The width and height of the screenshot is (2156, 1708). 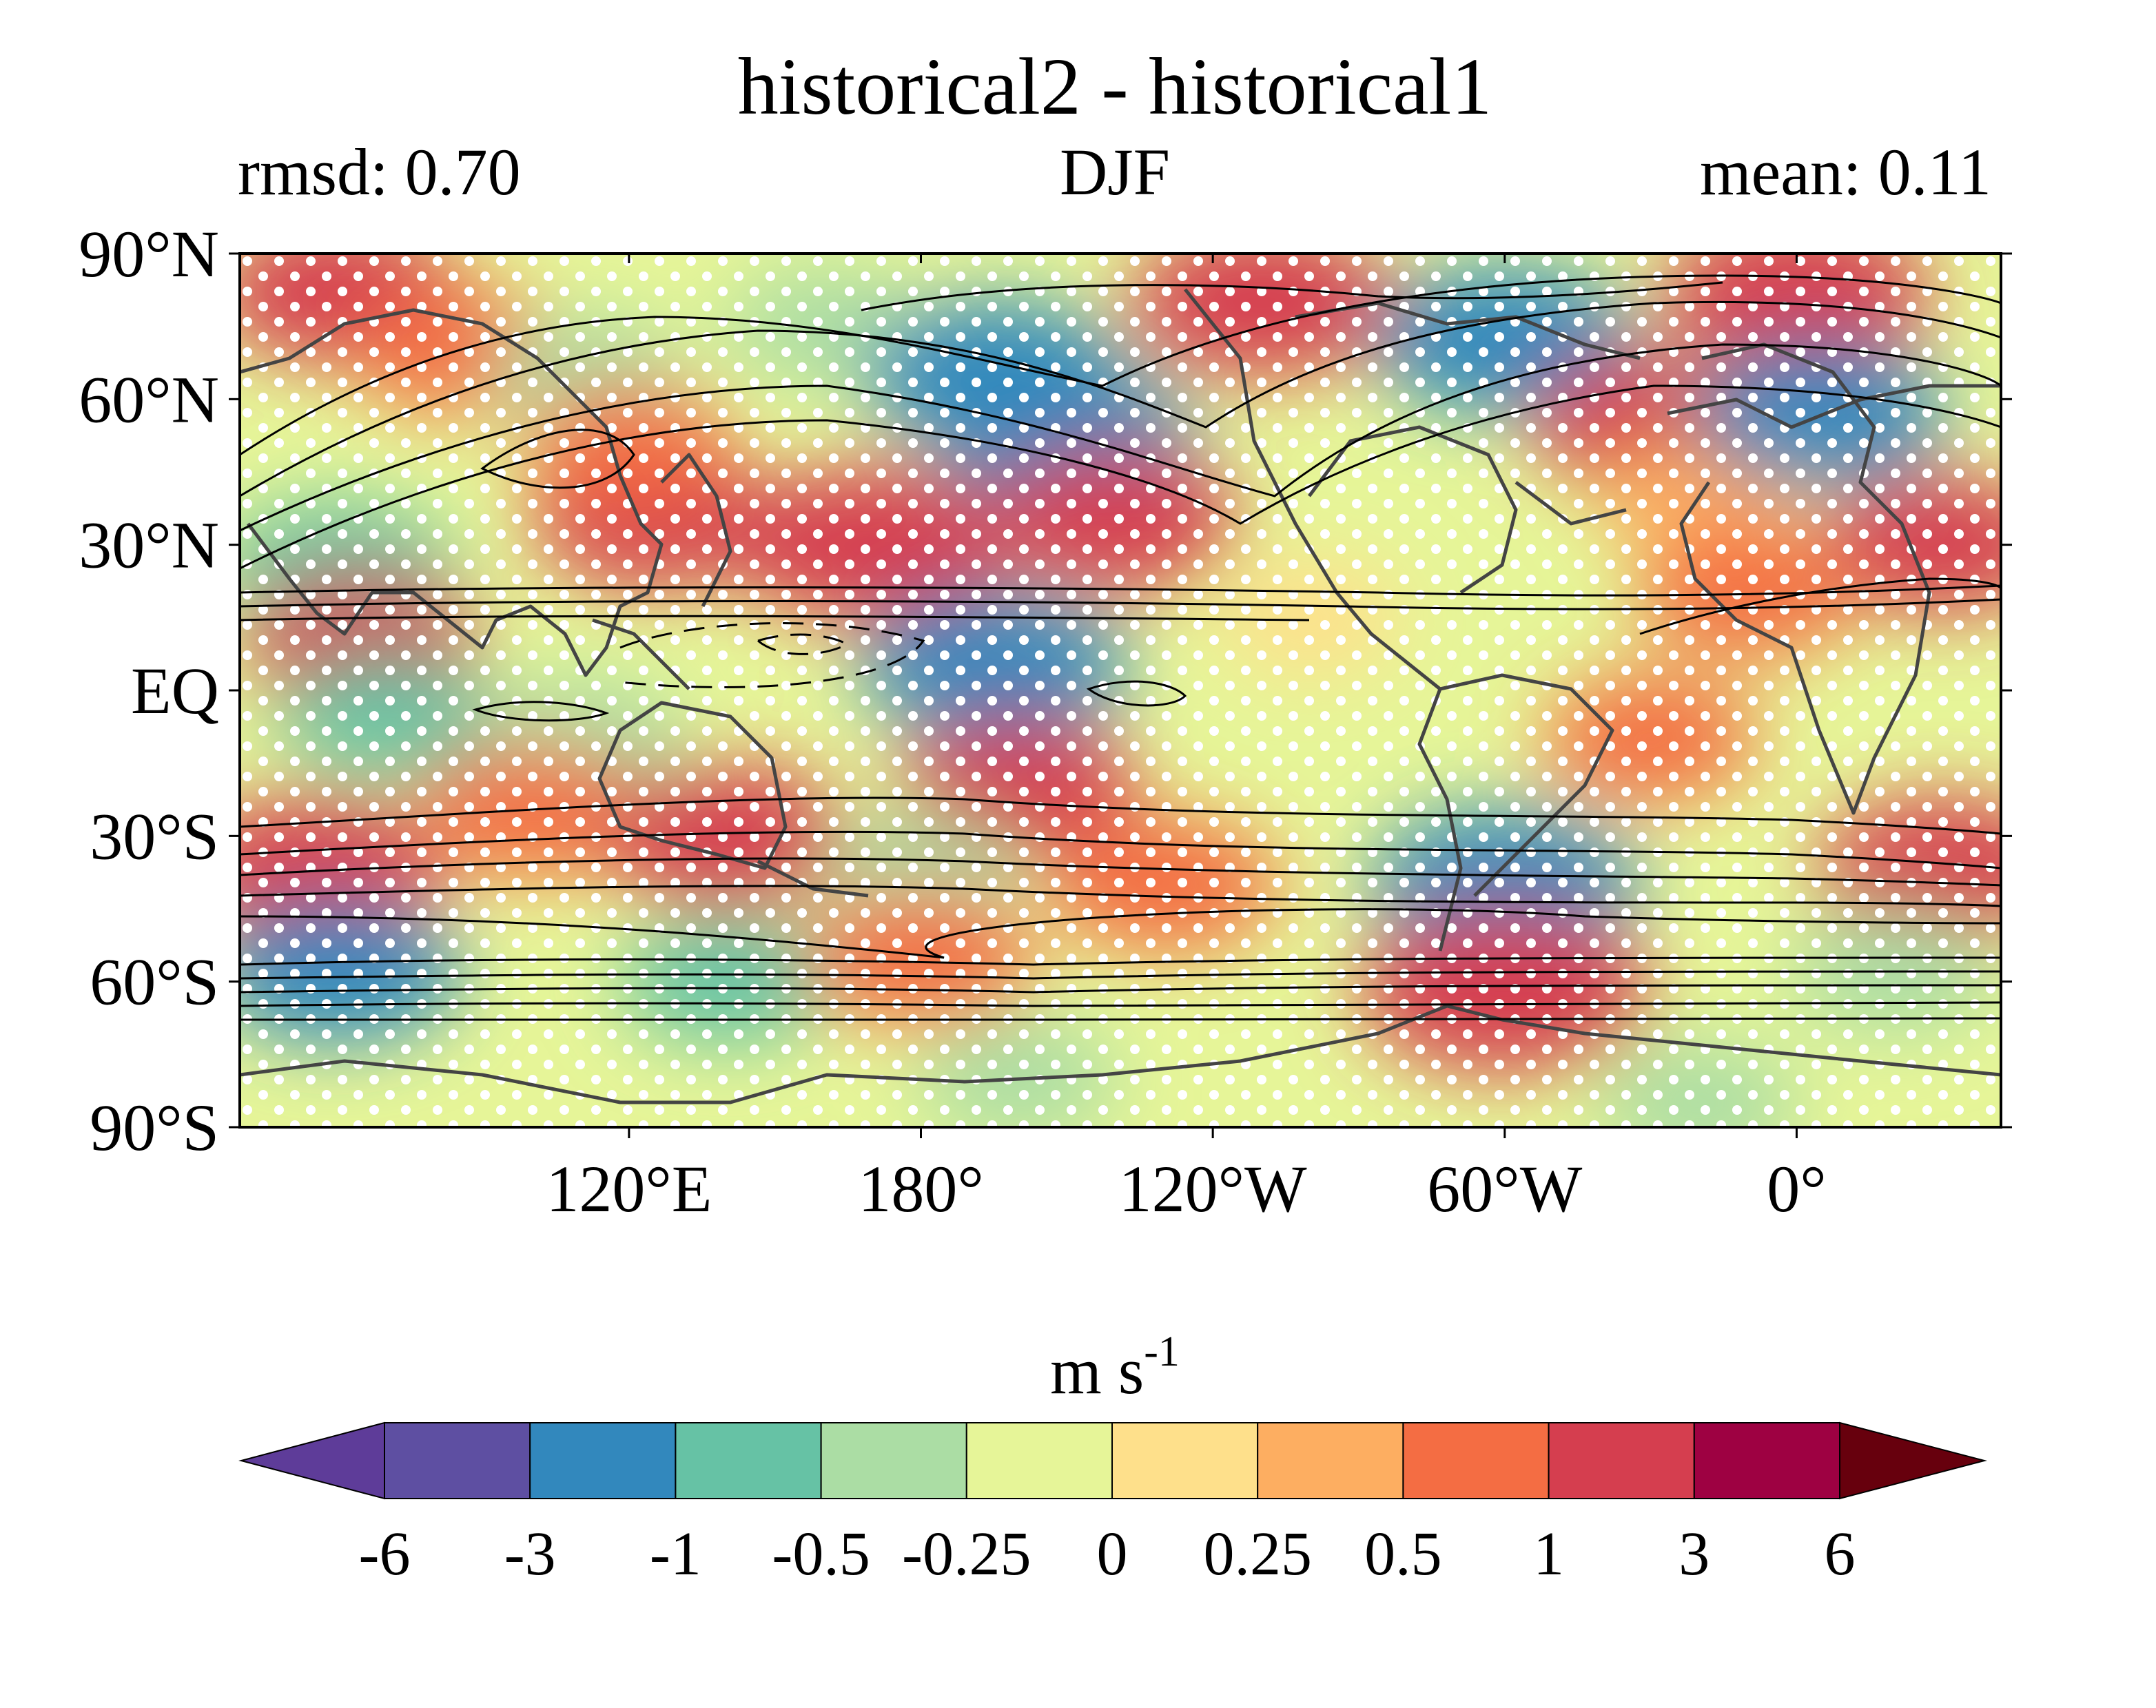 I want to click on colorbar-tick-label: 0, so click(x=1112, y=1554).